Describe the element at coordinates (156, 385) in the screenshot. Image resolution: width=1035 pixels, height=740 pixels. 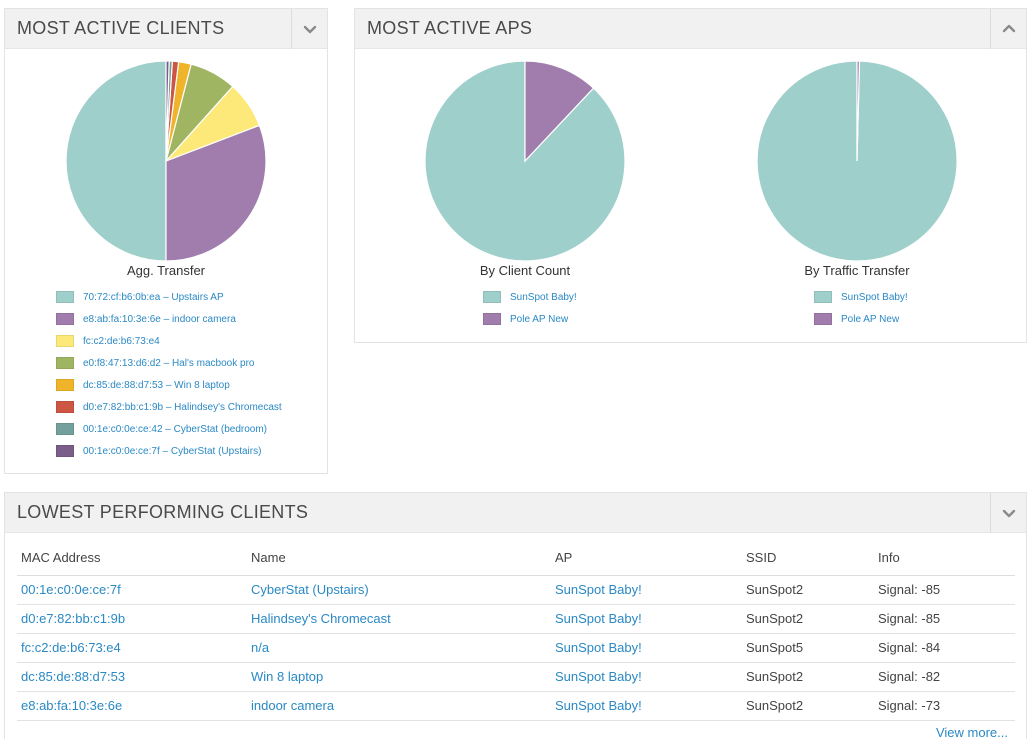
I see `legend-label: dc:85:de:88:d7:53 – Win 8 laptop` at that location.